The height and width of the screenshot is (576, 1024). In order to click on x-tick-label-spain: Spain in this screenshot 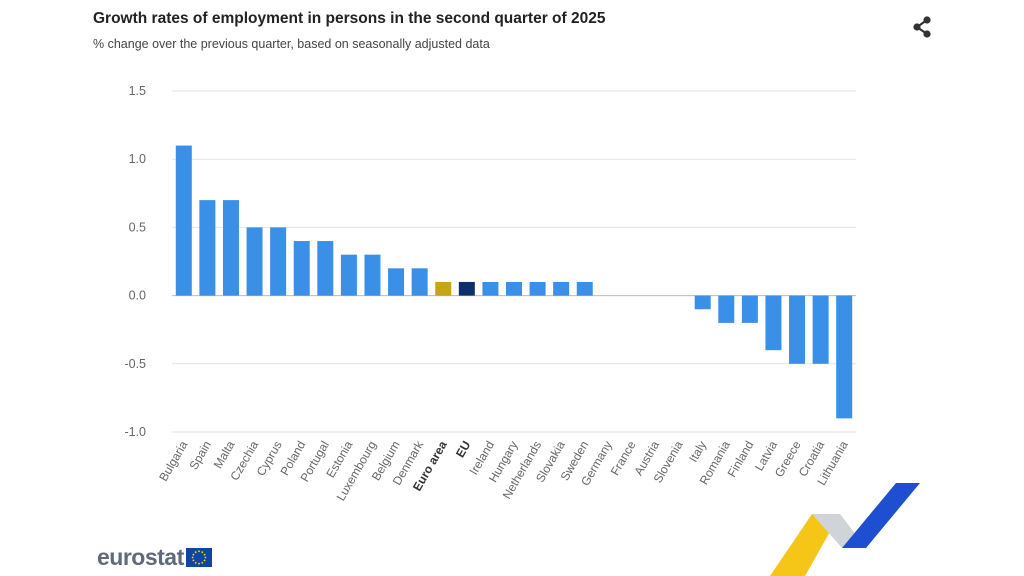, I will do `click(200, 456)`.